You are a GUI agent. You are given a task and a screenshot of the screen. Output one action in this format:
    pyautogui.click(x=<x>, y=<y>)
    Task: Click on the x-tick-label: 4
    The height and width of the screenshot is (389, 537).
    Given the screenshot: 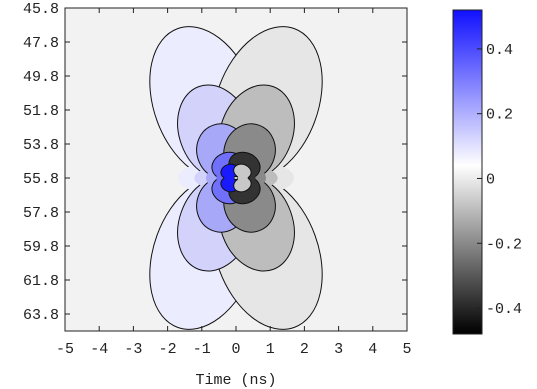 What is the action you would take?
    pyautogui.click(x=372, y=349)
    